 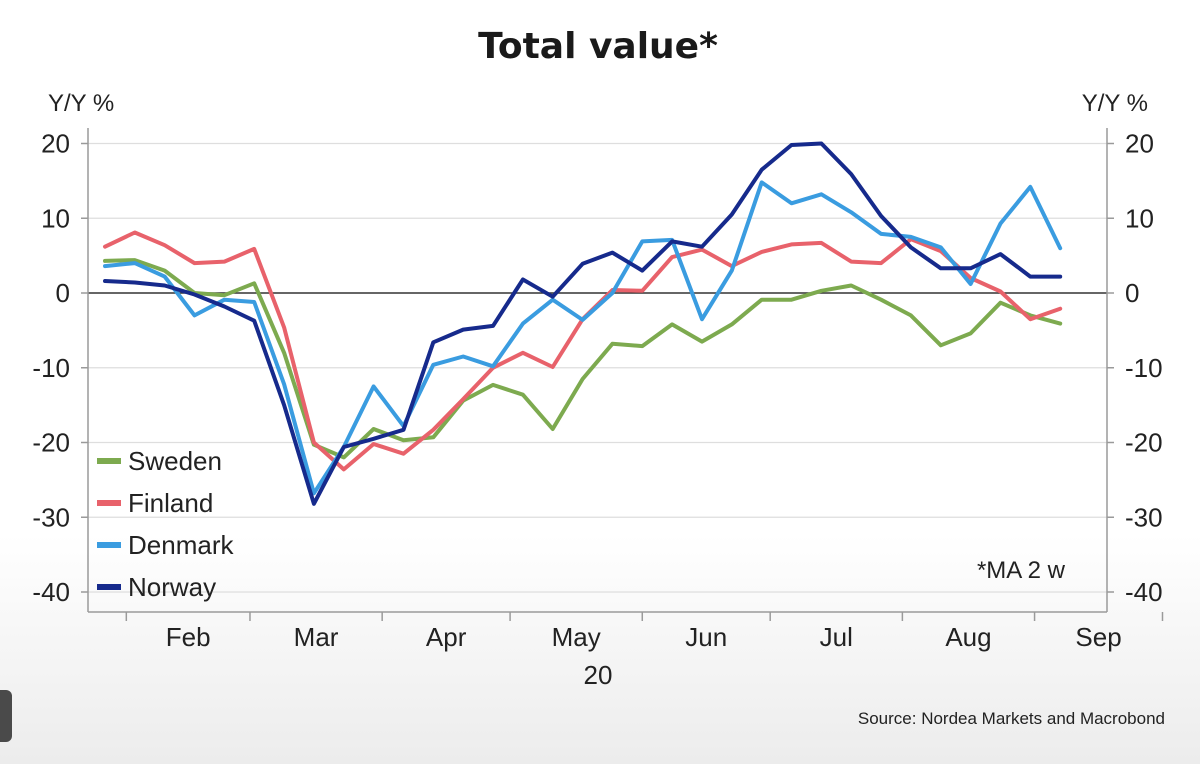 I want to click on y-axis-label-left: Y/Y %, so click(x=81, y=103).